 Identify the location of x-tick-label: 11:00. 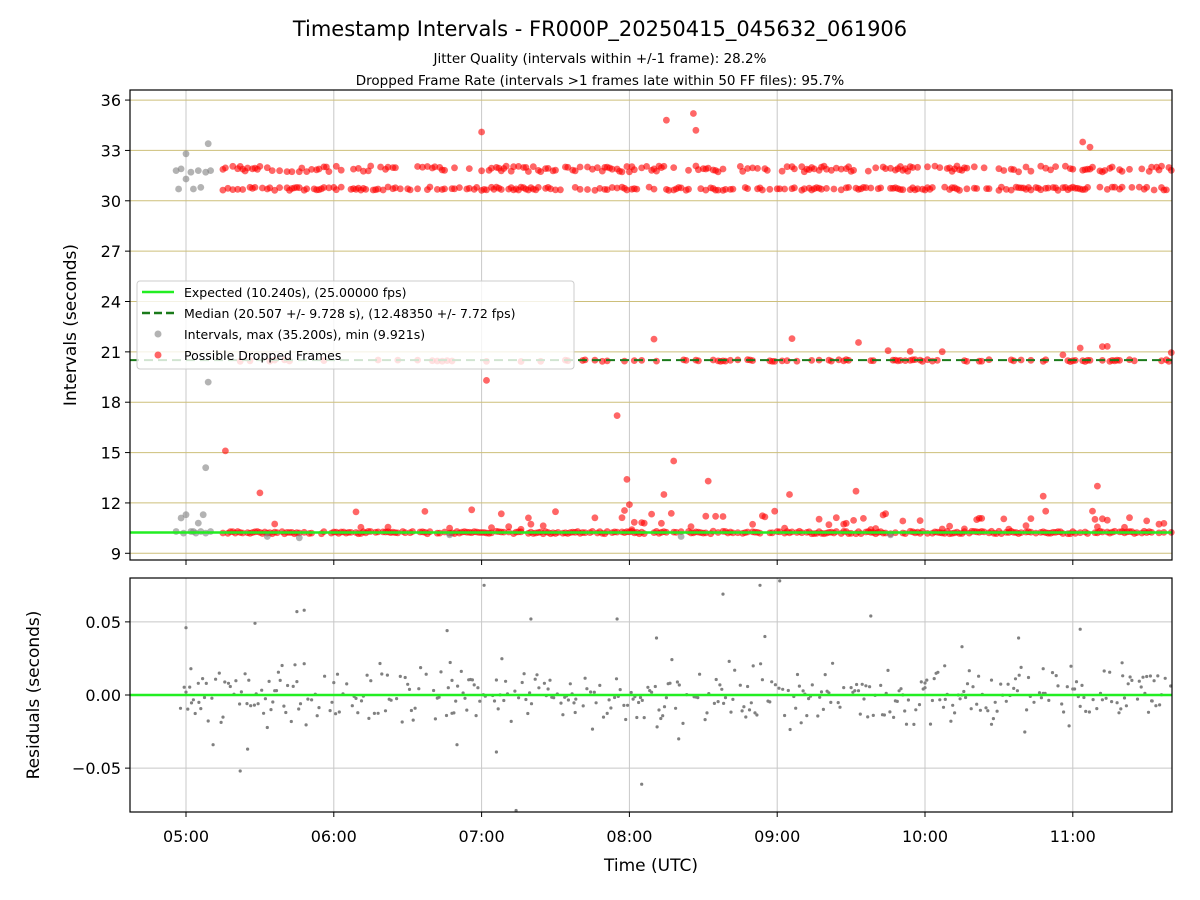
(1073, 836).